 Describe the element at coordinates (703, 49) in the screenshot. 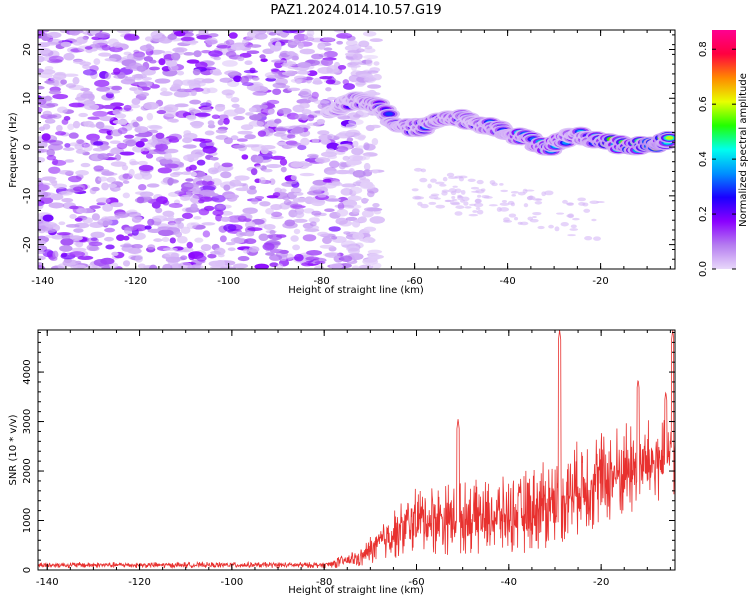

I see `colorbar-tick-label: 0.8` at that location.